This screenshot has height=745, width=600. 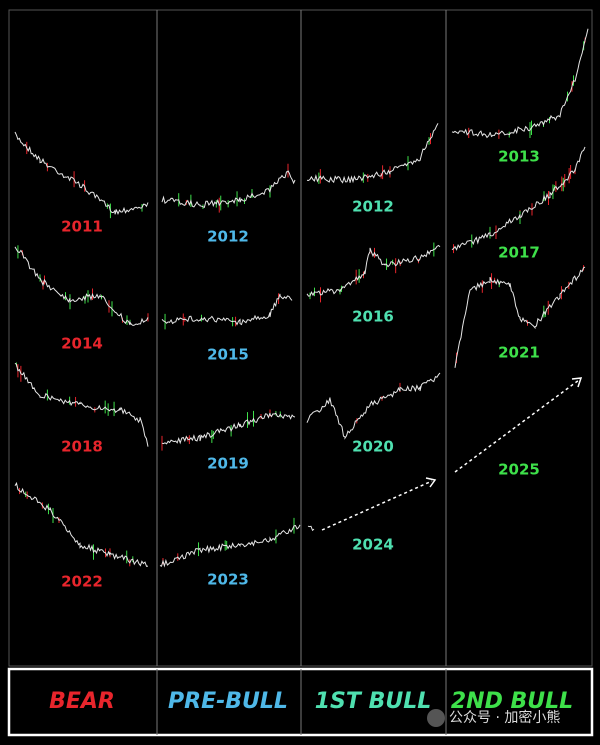 I want to click on year-label: 2011, so click(x=82, y=227).